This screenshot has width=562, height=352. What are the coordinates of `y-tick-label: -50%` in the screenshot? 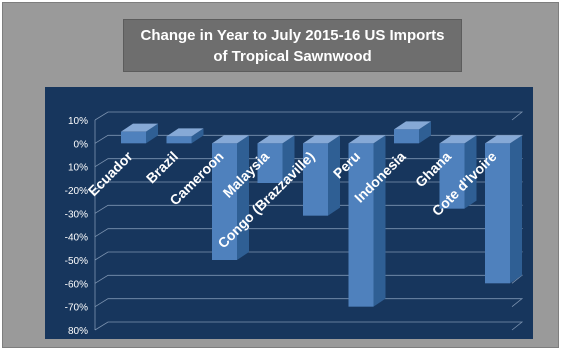 It's located at (76, 261).